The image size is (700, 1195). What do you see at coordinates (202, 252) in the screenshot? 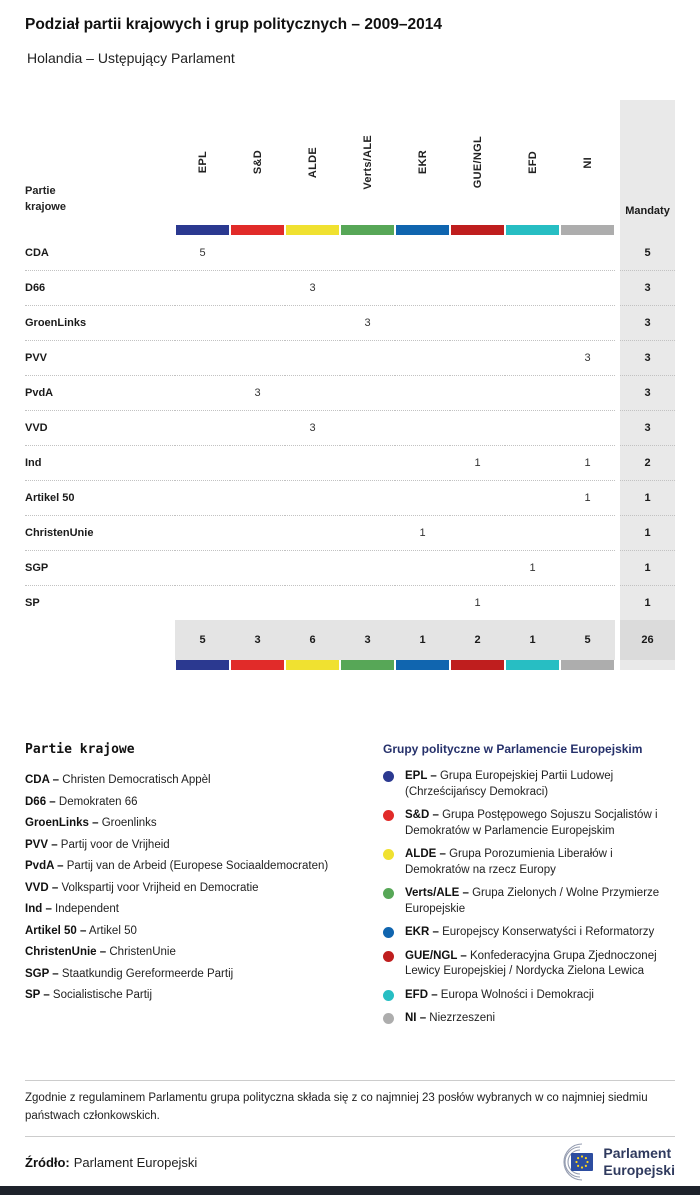
I see `value-cell: 5` at bounding box center [202, 252].